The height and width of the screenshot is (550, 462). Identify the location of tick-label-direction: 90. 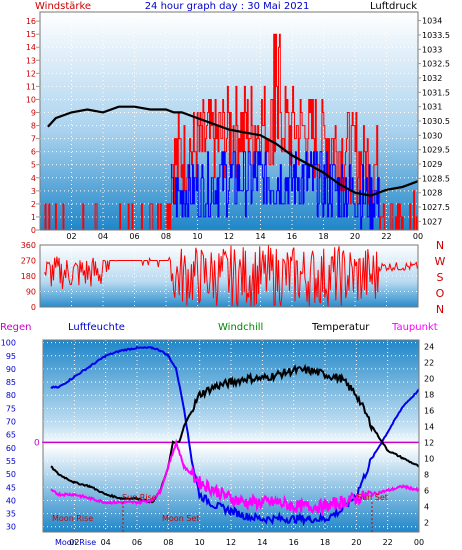
(31, 292).